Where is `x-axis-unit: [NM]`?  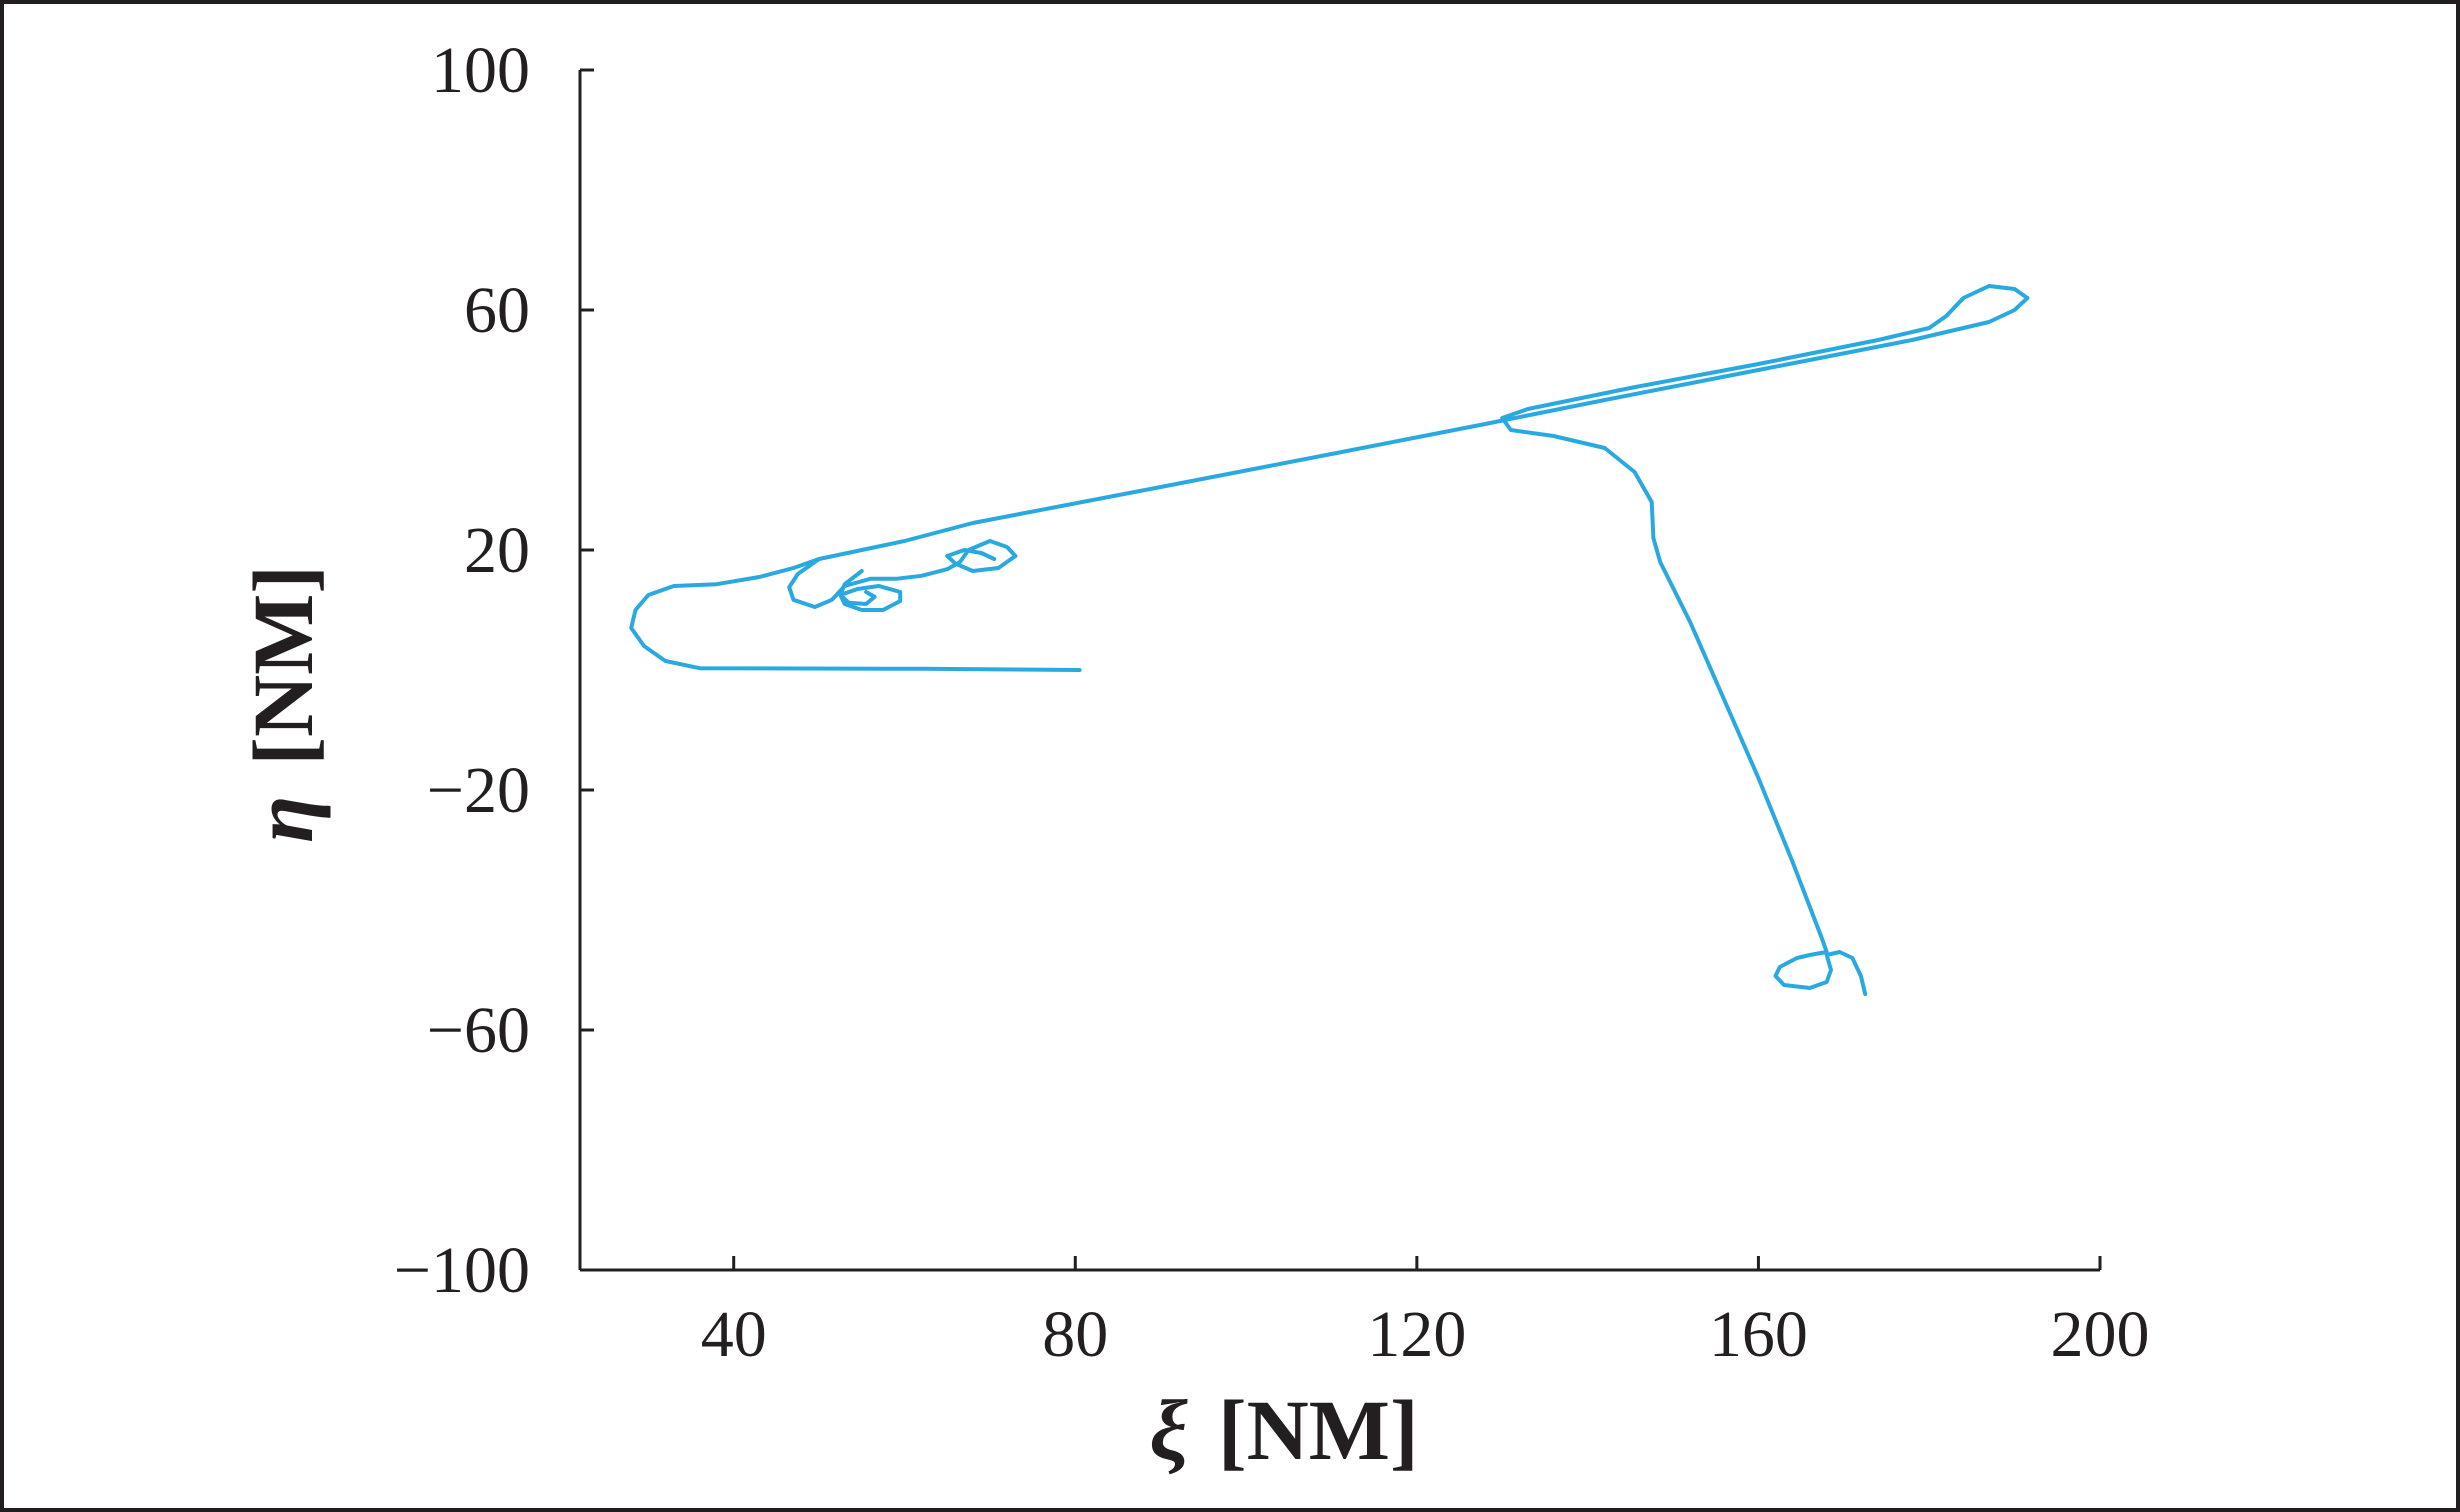 x-axis-unit: [NM] is located at coordinates (1318, 1430).